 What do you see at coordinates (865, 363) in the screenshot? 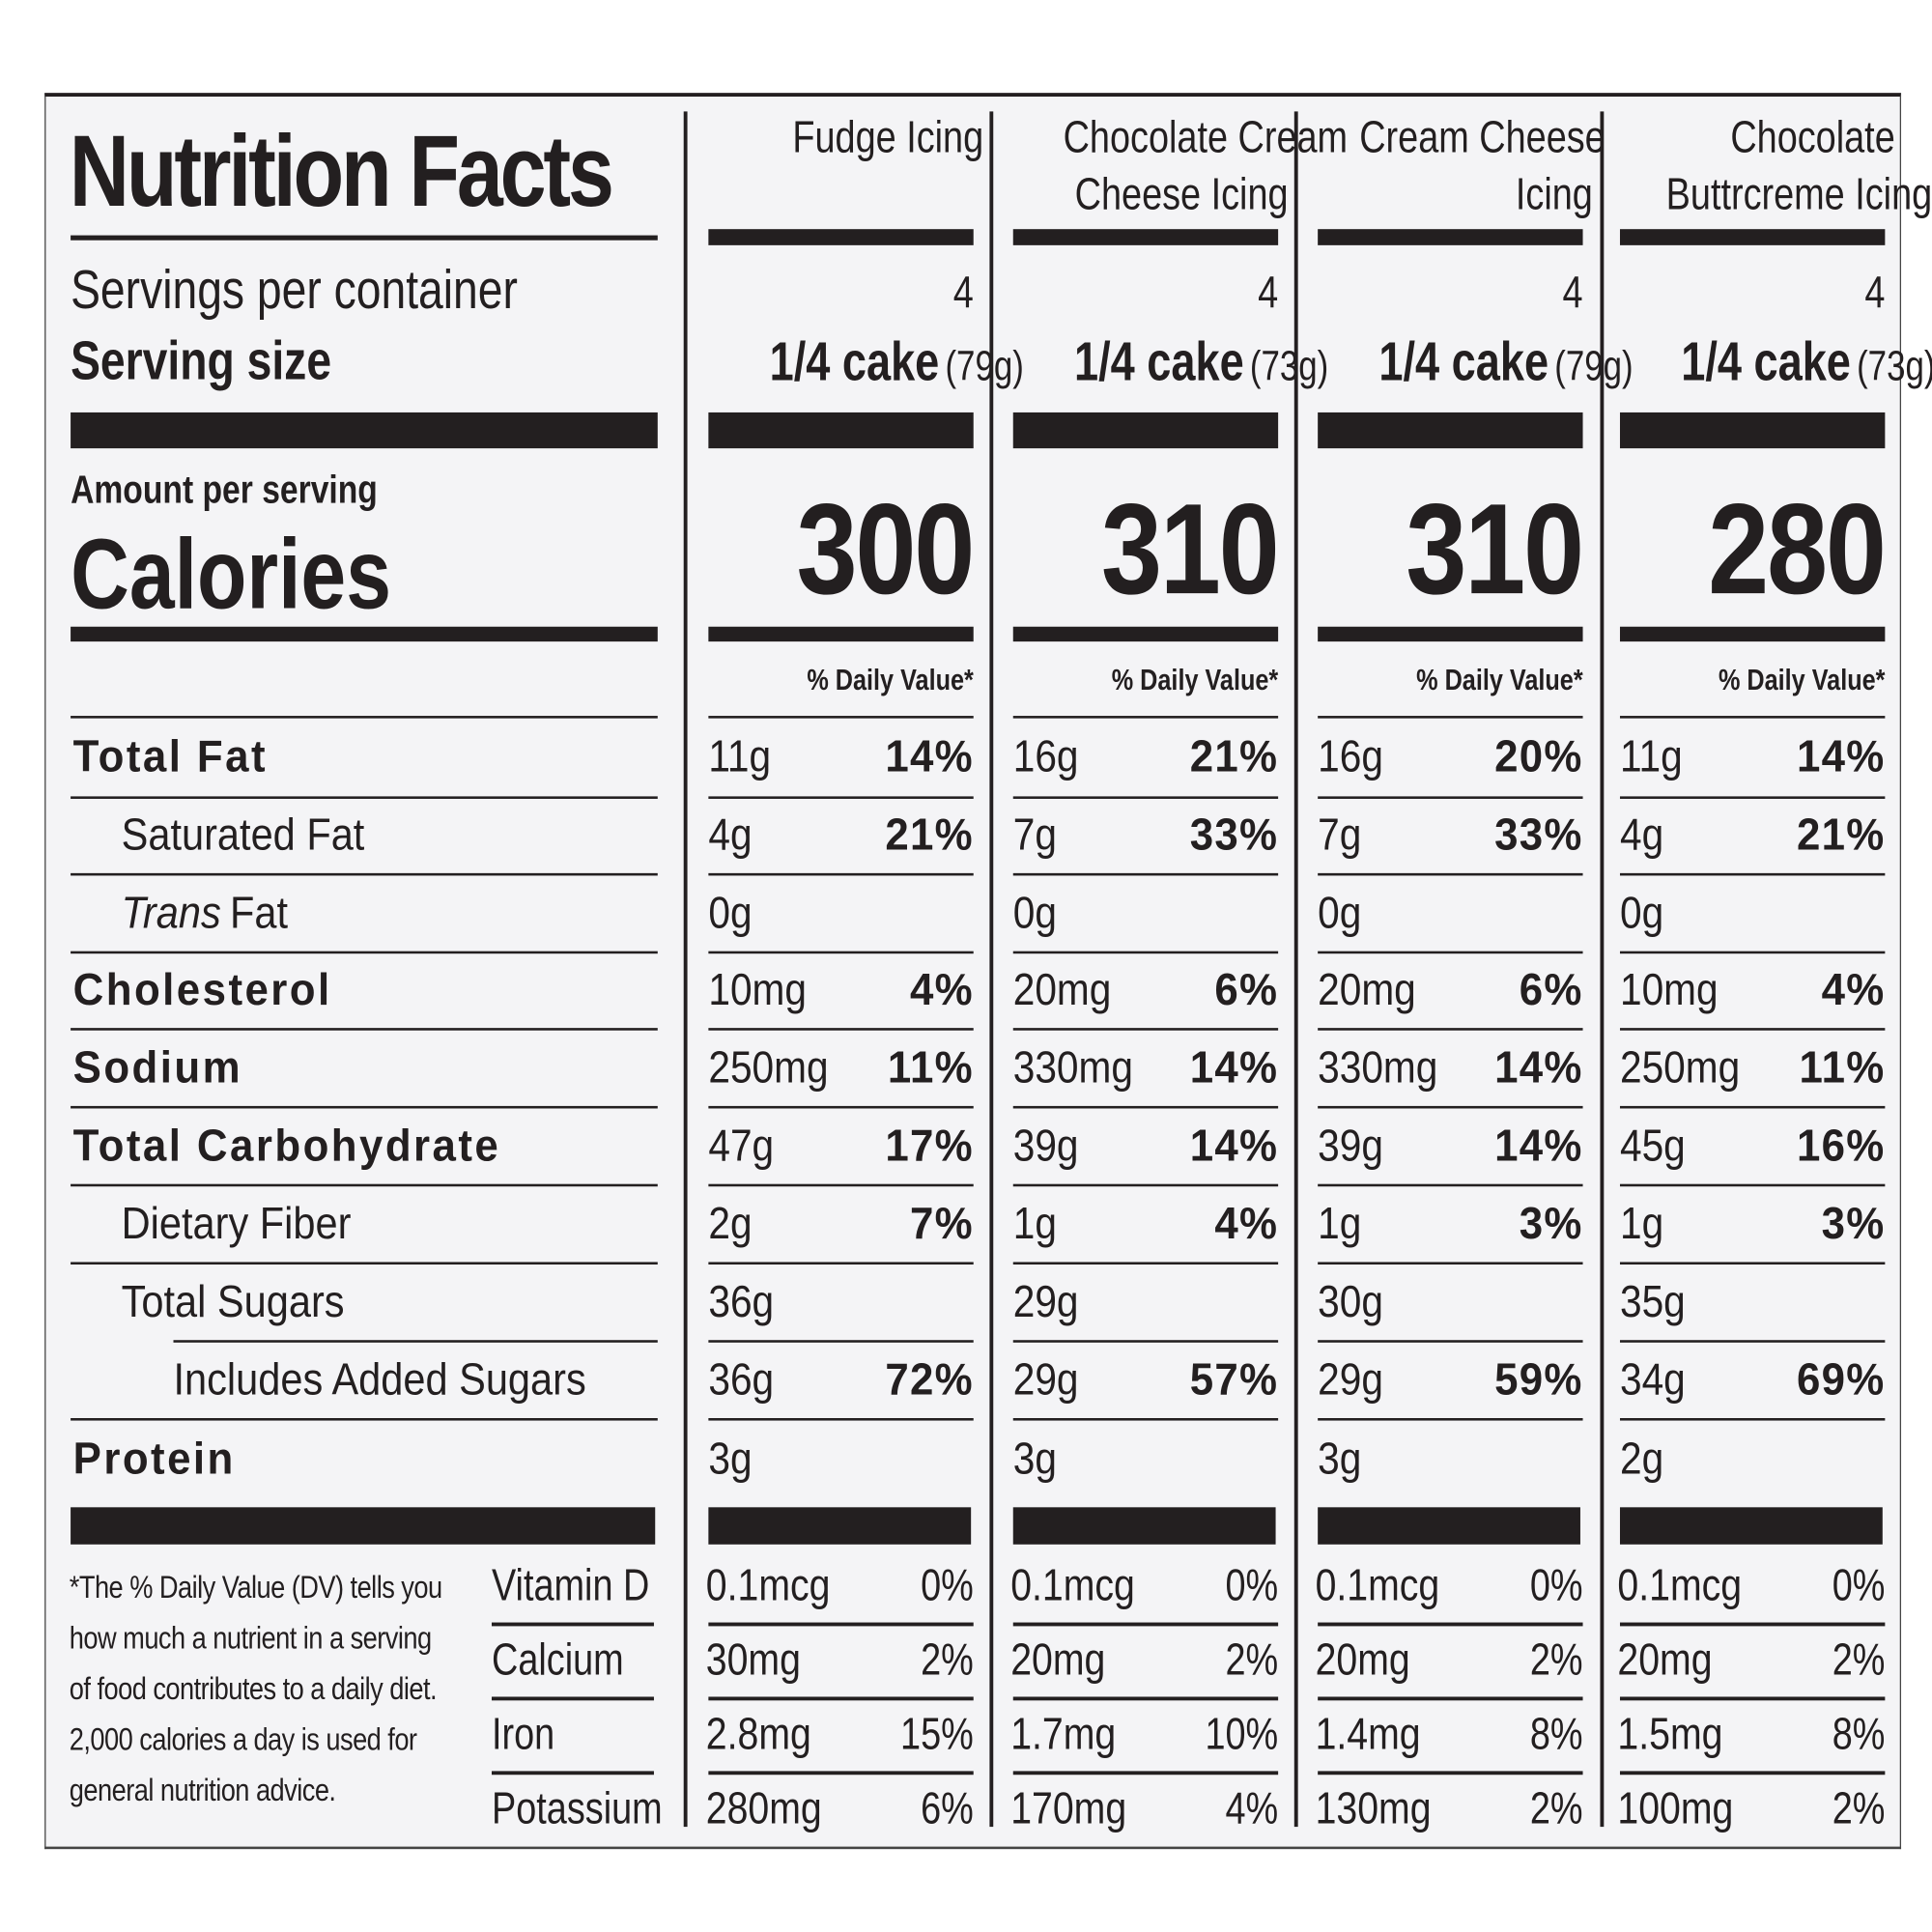
I see `serving-size-value: 1/4 cake (79g)` at bounding box center [865, 363].